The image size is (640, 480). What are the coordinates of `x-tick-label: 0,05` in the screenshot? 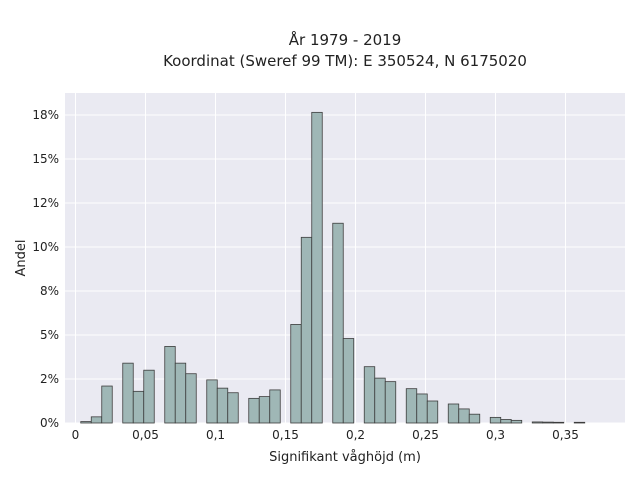 It's located at (145, 435).